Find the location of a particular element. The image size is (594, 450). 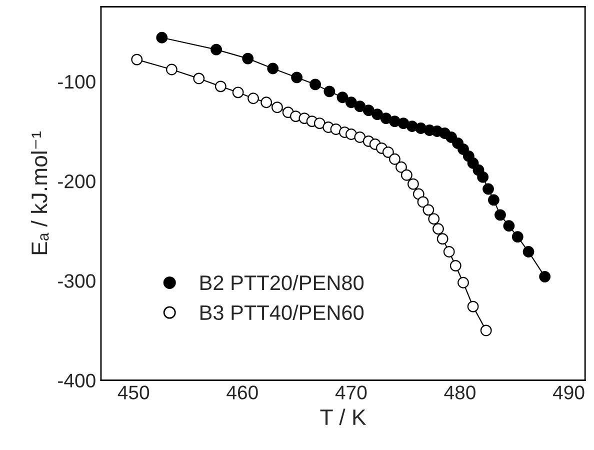

x-tick-label: 490 is located at coordinates (568, 393).